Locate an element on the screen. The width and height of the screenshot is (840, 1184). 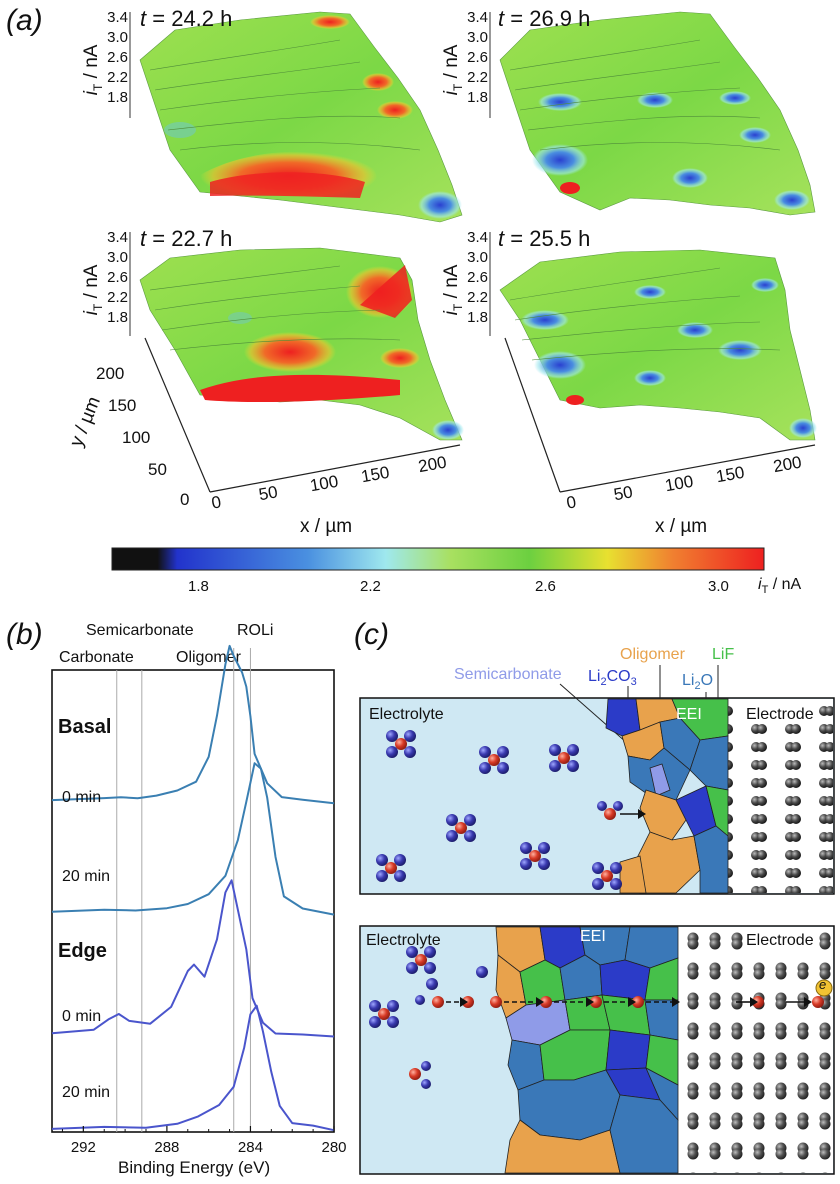
xps-top-label-roli: ROLi is located at coordinates (255, 630).